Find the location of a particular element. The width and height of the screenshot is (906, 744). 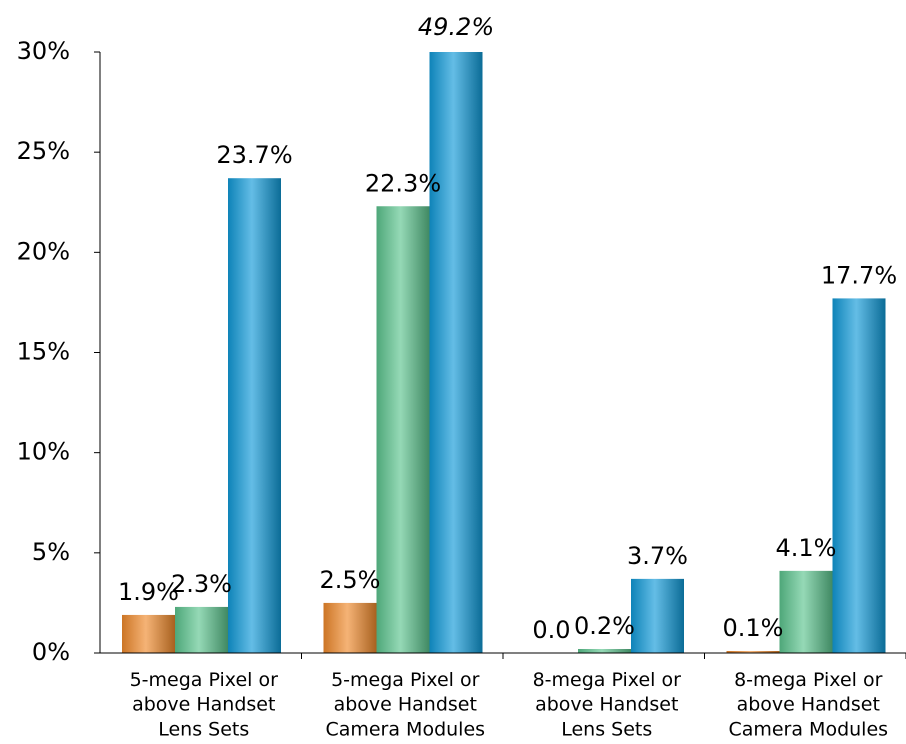

y-tick-label: 15% is located at coordinates (43, 352).